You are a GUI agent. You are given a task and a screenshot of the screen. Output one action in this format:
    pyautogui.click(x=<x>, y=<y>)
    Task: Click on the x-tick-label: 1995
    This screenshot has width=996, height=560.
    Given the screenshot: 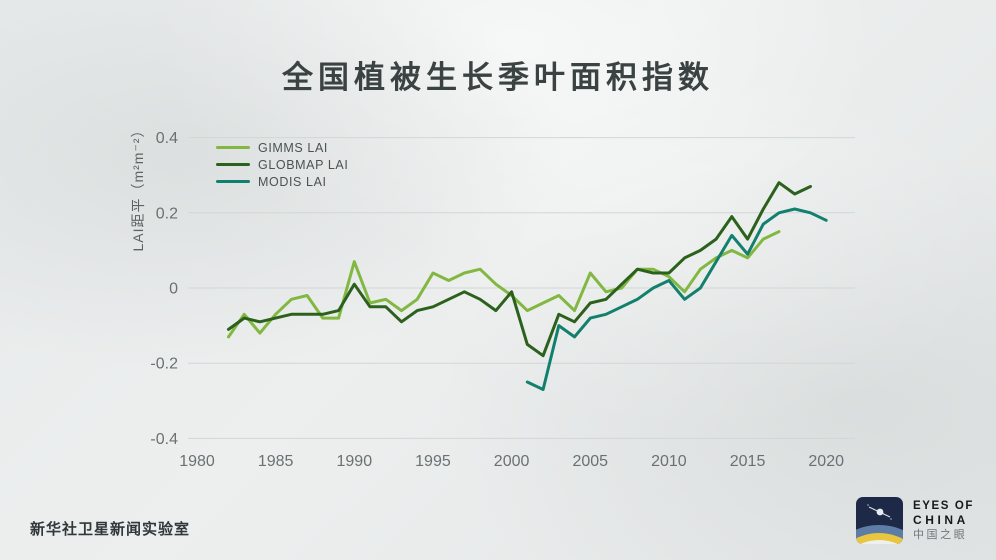 What is the action you would take?
    pyautogui.click(x=433, y=461)
    